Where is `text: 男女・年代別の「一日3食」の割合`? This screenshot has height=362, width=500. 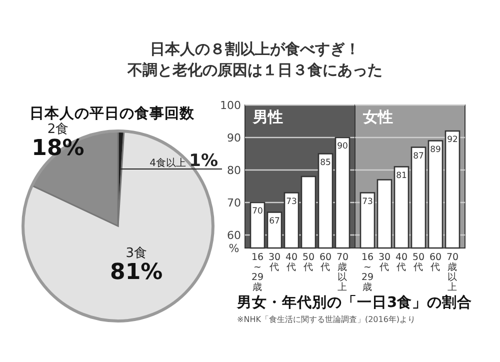
text: 男女・年代別の「一日3食」の割合 is located at coordinates (354, 302).